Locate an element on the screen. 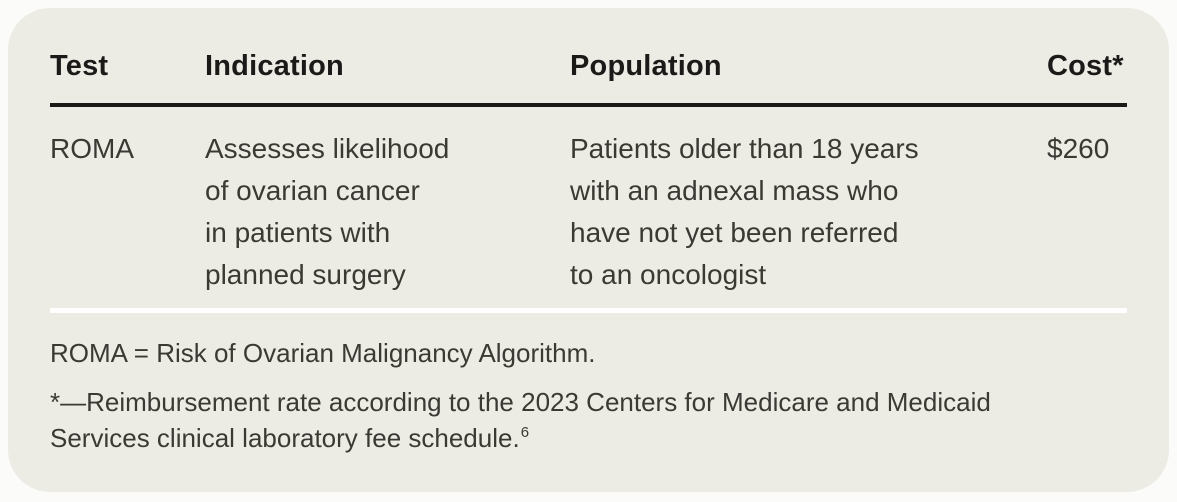  table-header-row: Test Indication Population Cost* is located at coordinates (588, 77).